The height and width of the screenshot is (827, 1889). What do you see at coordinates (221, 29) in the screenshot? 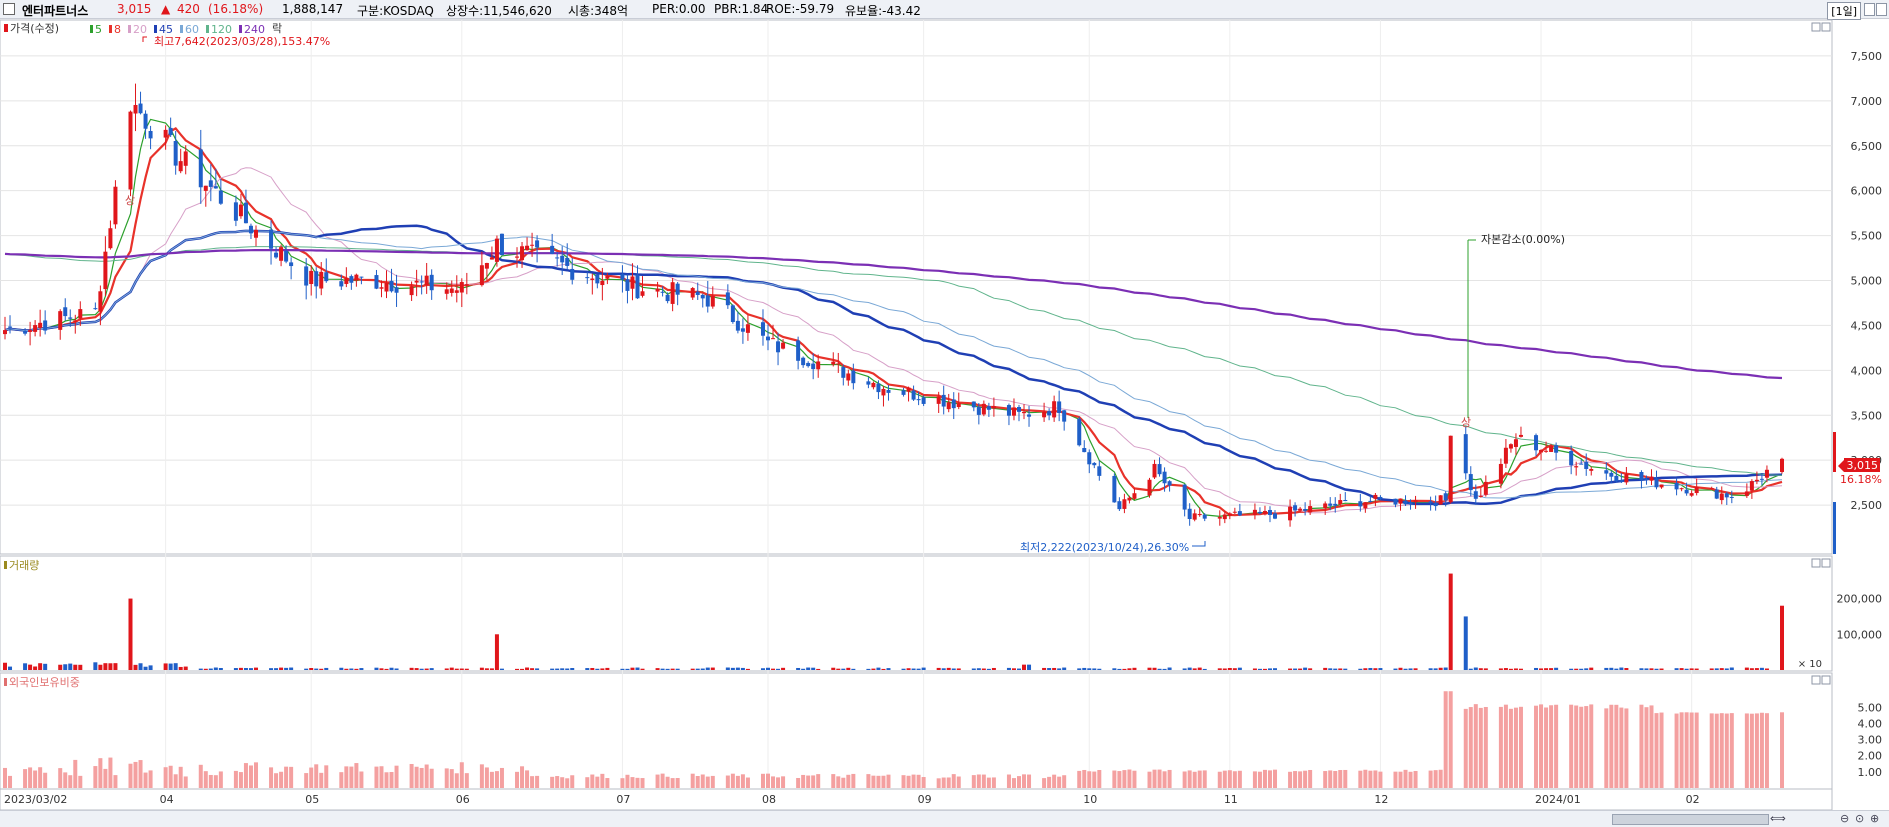
I see `ma-legend-label: 120` at bounding box center [221, 29].